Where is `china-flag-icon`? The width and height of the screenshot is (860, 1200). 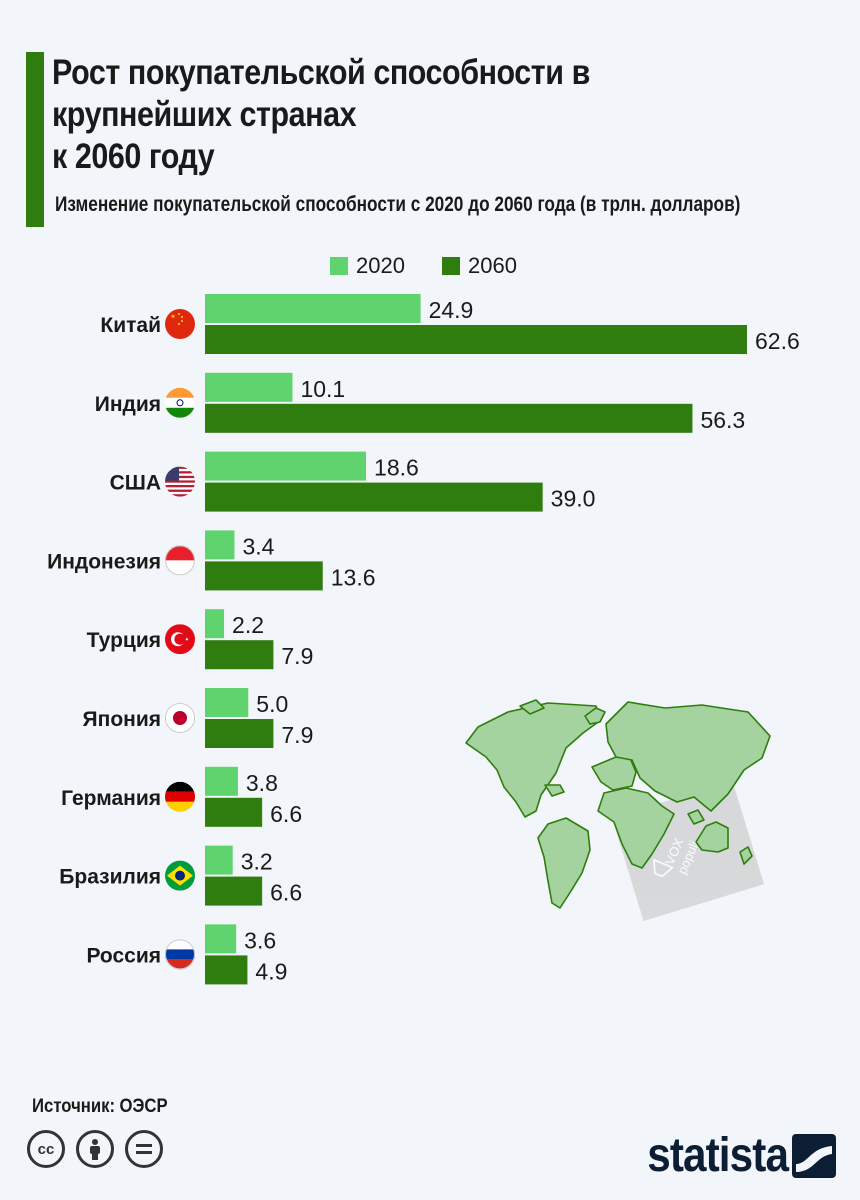
china-flag-icon is located at coordinates (180, 324).